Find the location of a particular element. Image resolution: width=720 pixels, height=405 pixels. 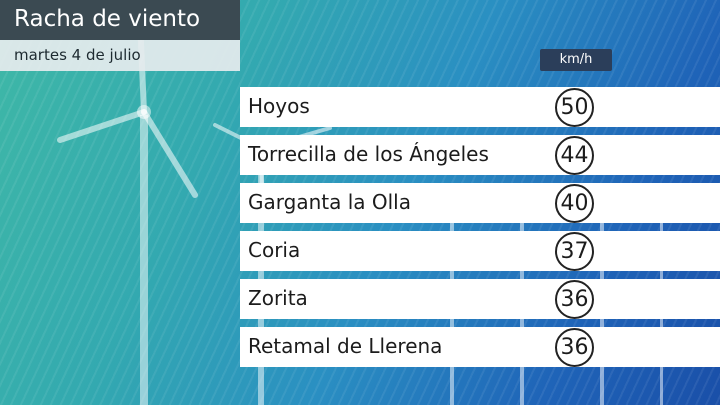

gust-value: 50 is located at coordinates (574, 107).